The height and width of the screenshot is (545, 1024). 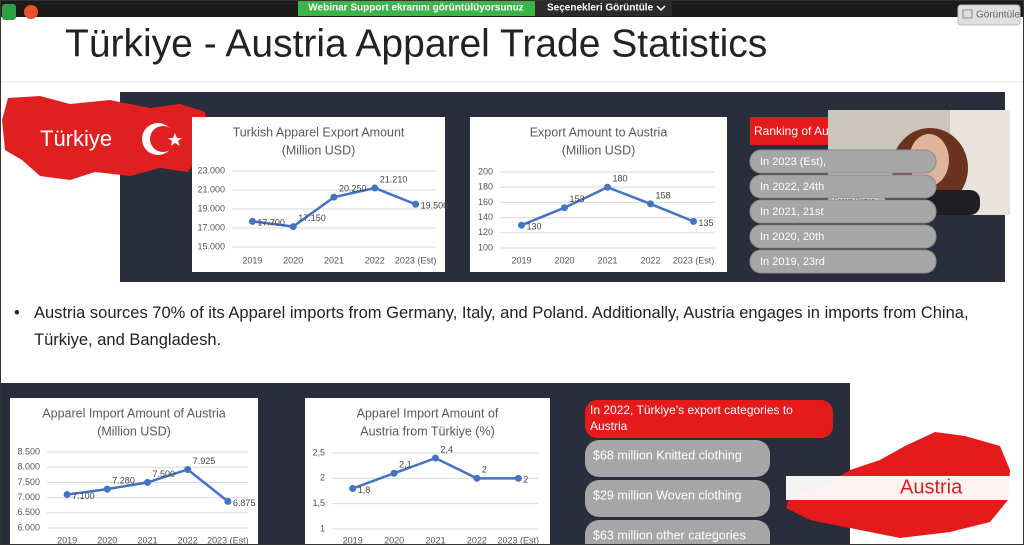 I want to click on chart-title: Austria from Türkiye (%), so click(x=427, y=431).